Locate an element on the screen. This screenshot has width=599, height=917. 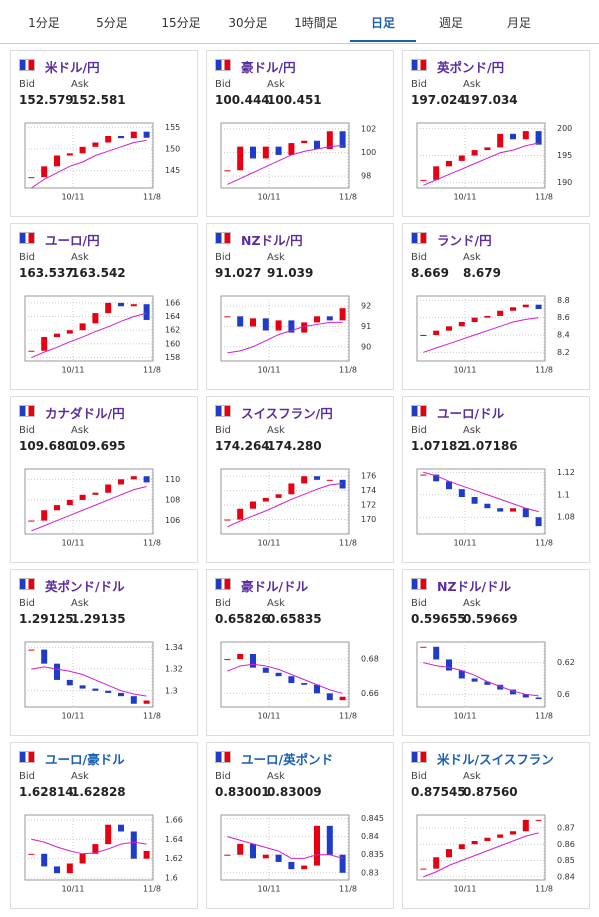
ask-value: 1.07186 is located at coordinates (490, 446).